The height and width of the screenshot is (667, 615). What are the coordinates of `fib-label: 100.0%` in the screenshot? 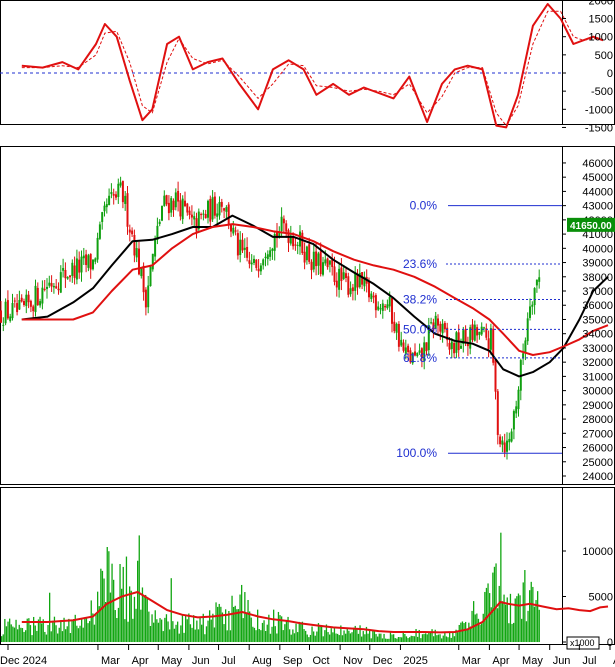 It's located at (416, 453).